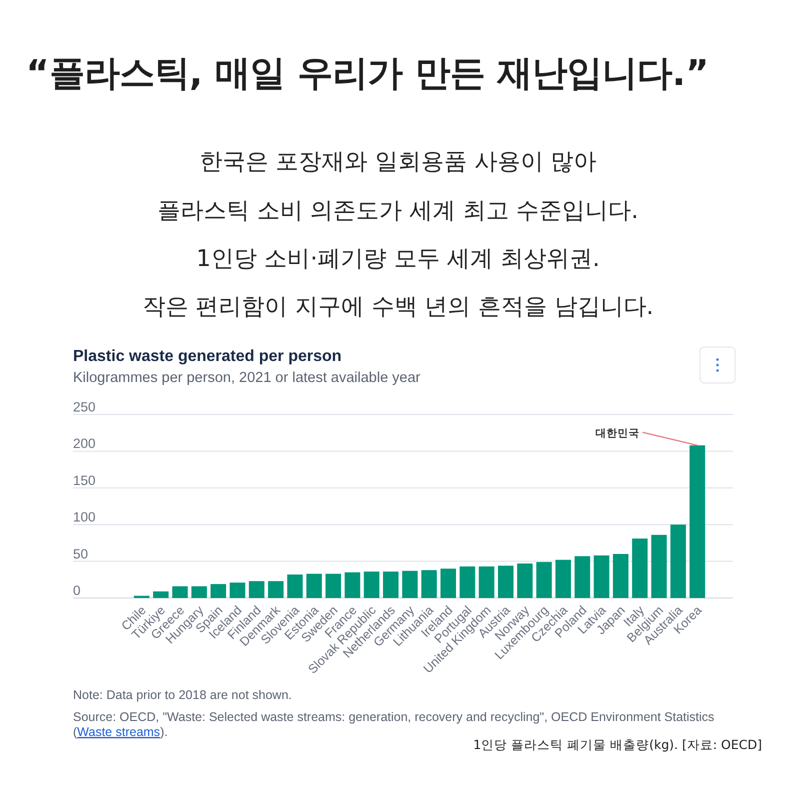 The width and height of the screenshot is (800, 800). Describe the element at coordinates (398, 211) in the screenshot. I see `text: 플라스틱 소비 의존도가 세계 최고 수준입니다.` at that location.